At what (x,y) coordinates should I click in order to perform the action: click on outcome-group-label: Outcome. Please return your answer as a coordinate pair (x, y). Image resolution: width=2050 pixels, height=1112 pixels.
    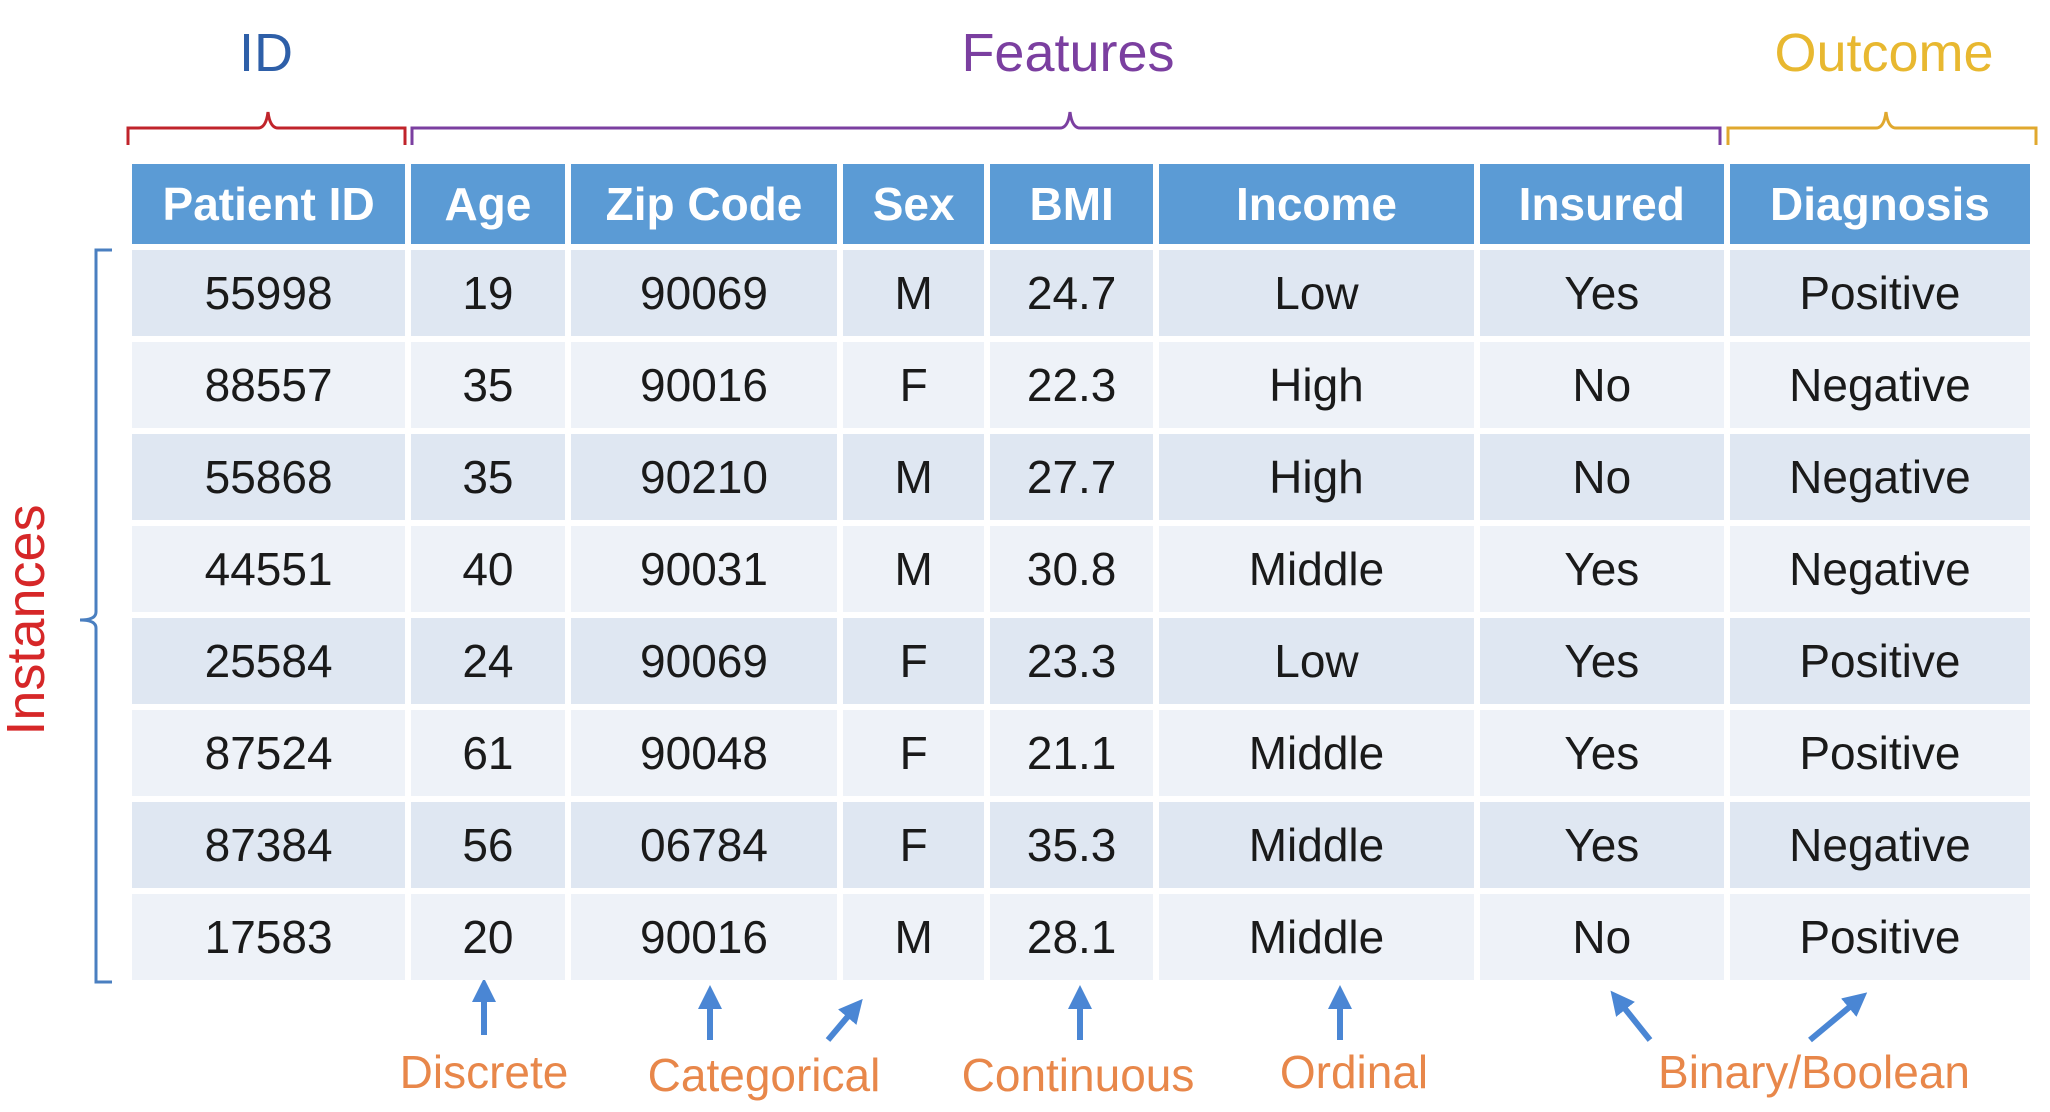
    Looking at the image, I should click on (1884, 53).